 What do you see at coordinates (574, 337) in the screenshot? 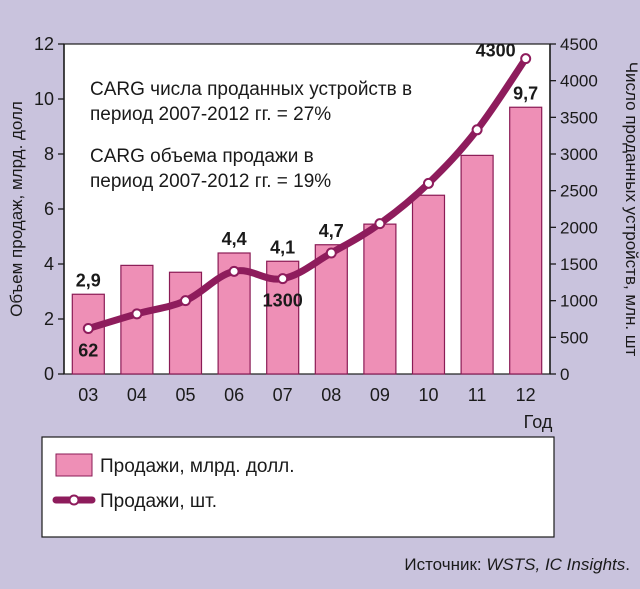
I see `right-tick-label: 500` at bounding box center [574, 337].